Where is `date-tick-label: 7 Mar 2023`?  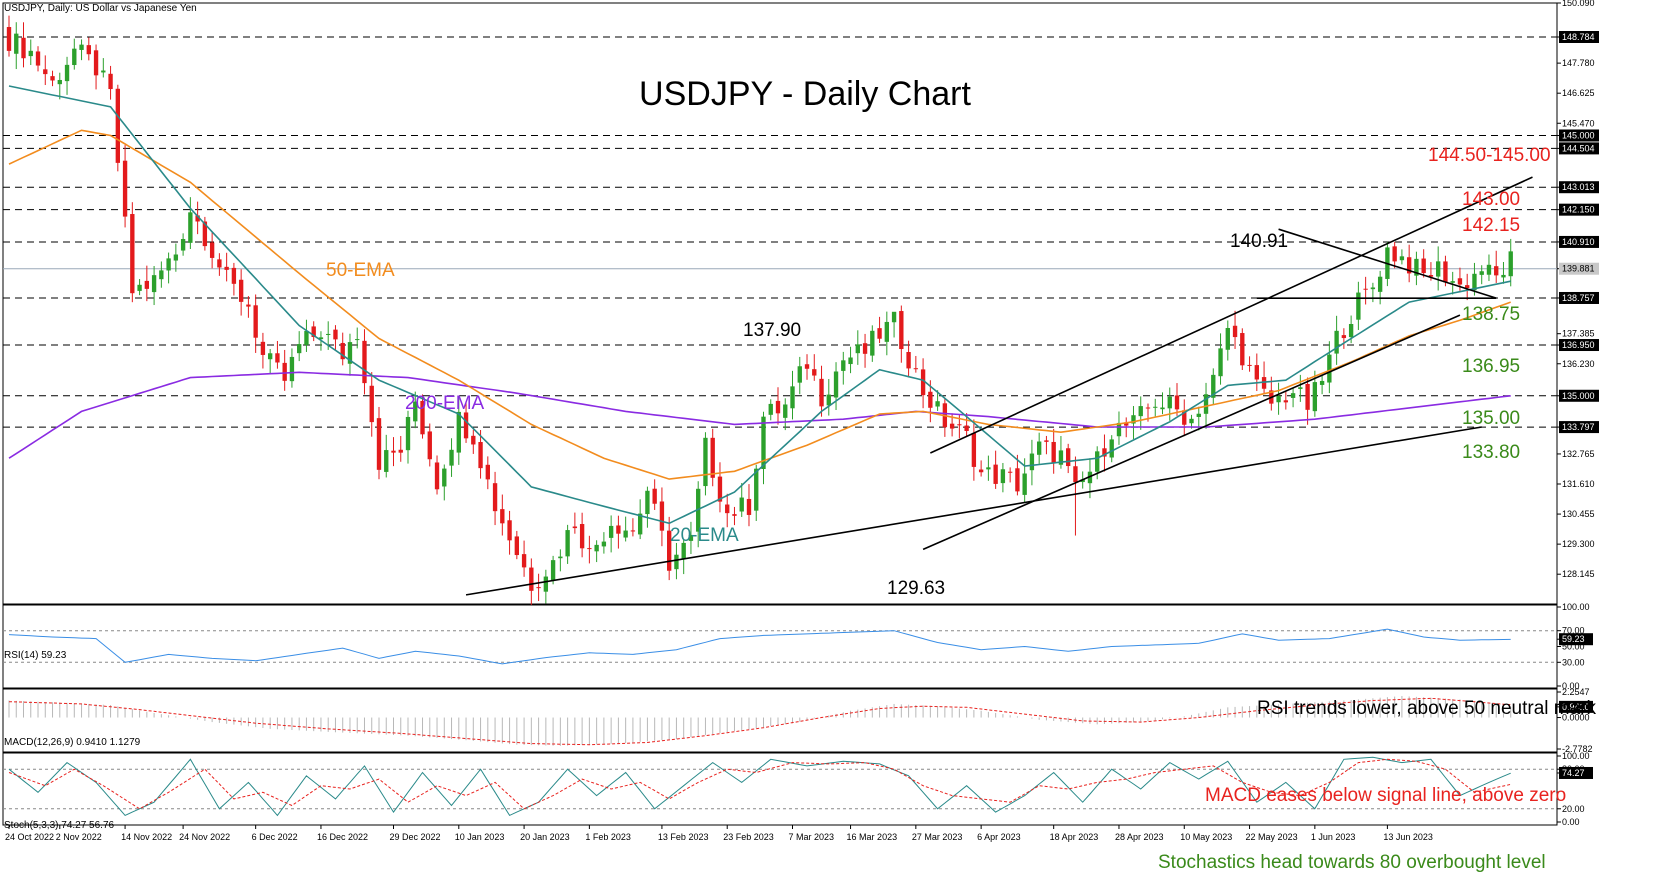
date-tick-label: 7 Mar 2023 is located at coordinates (812, 837).